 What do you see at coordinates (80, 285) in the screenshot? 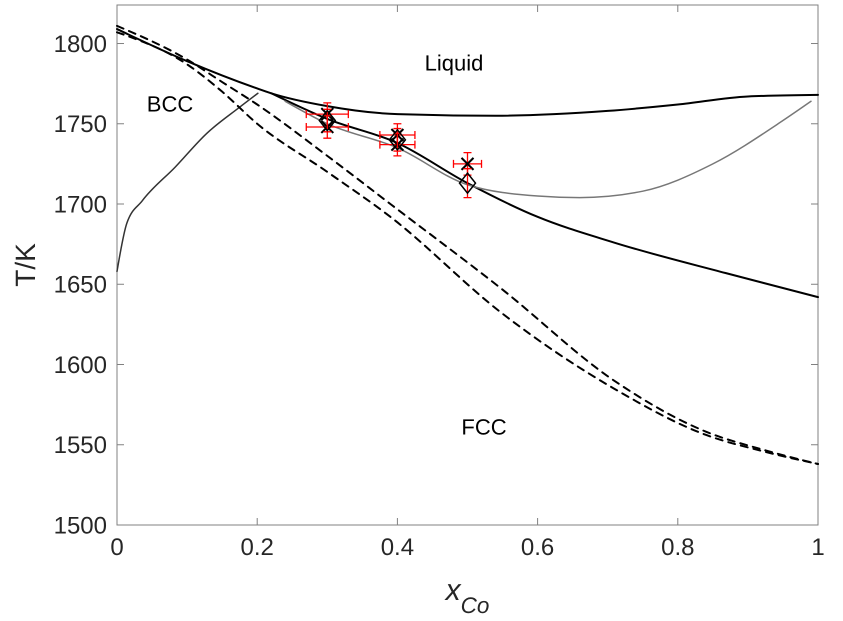
I see `y-tick-label: 1650` at bounding box center [80, 285].